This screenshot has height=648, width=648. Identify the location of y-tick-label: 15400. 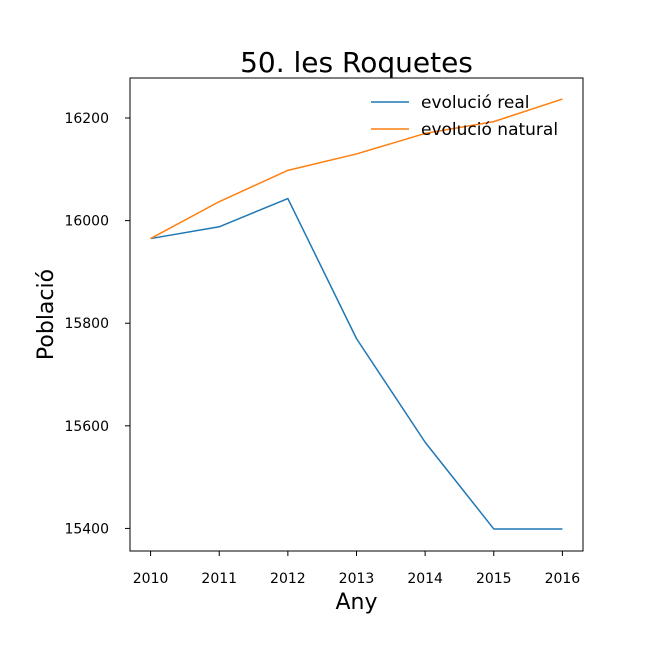
(86, 529).